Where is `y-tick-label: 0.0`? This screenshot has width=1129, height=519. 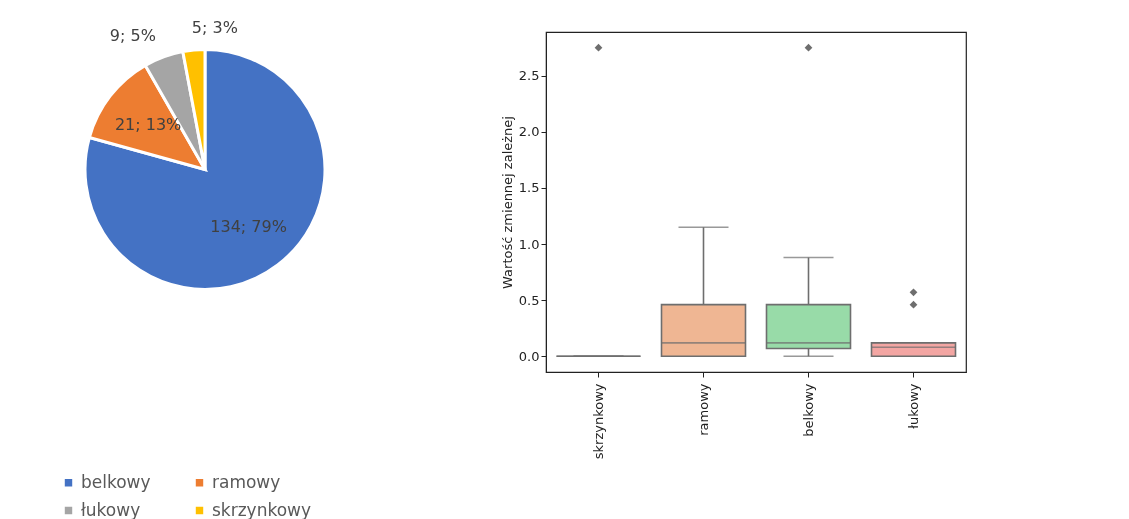 y-tick-label: 0.0 is located at coordinates (529, 356).